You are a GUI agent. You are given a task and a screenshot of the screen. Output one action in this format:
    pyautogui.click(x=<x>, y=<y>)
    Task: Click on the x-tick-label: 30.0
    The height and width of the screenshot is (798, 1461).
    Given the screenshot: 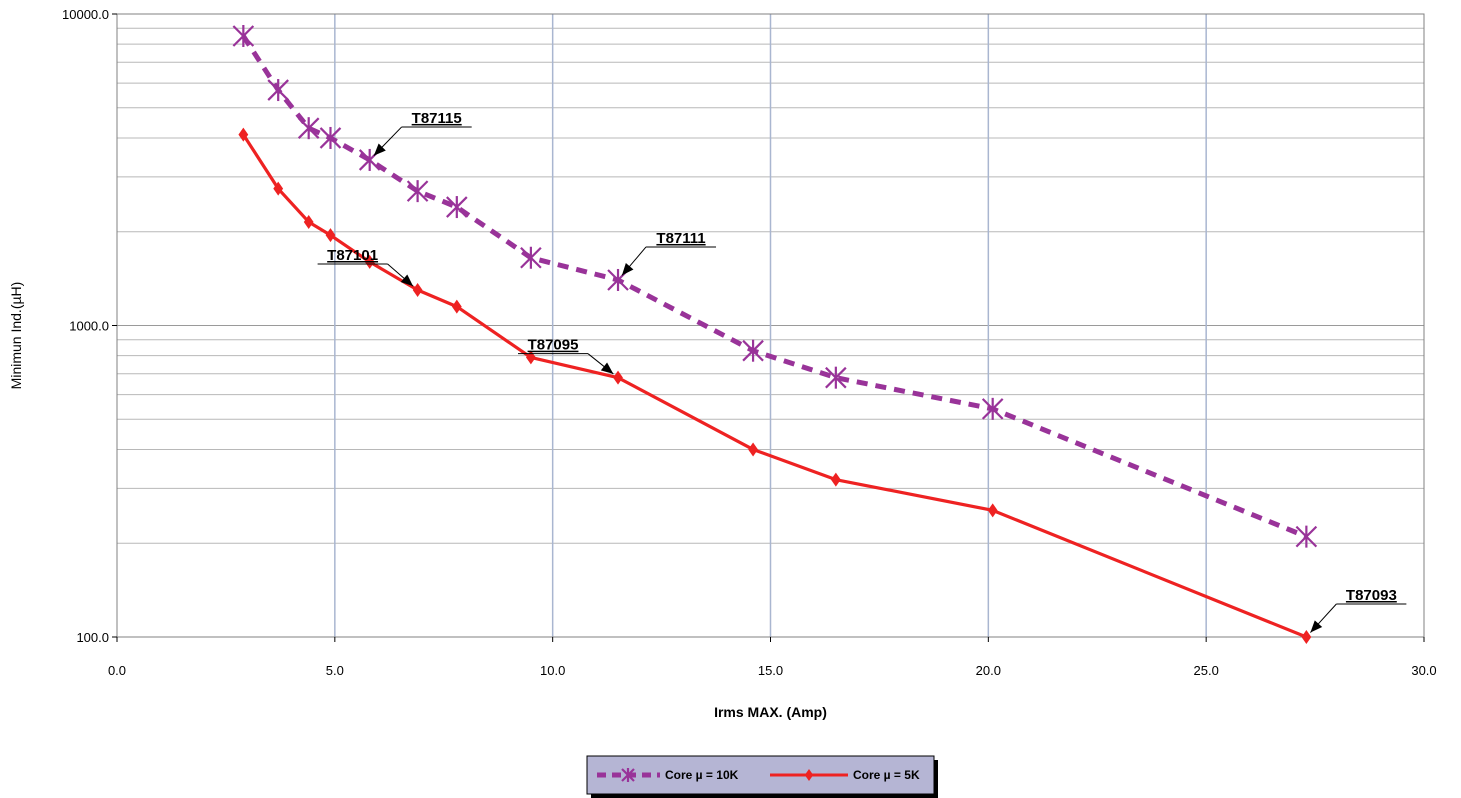 What is the action you would take?
    pyautogui.click(x=1423, y=670)
    